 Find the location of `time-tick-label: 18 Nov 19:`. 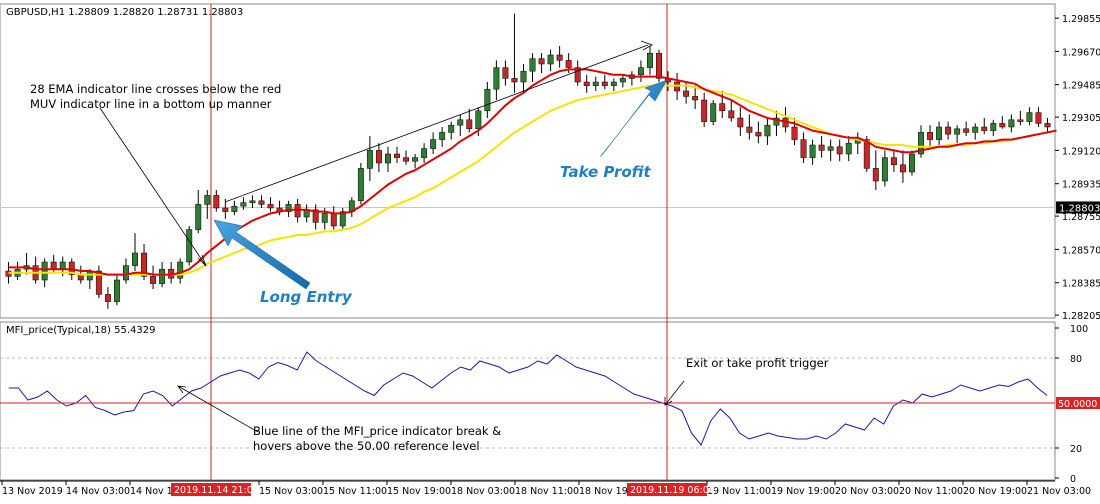

time-tick-label: 18 Nov 19: is located at coordinates (605, 491).